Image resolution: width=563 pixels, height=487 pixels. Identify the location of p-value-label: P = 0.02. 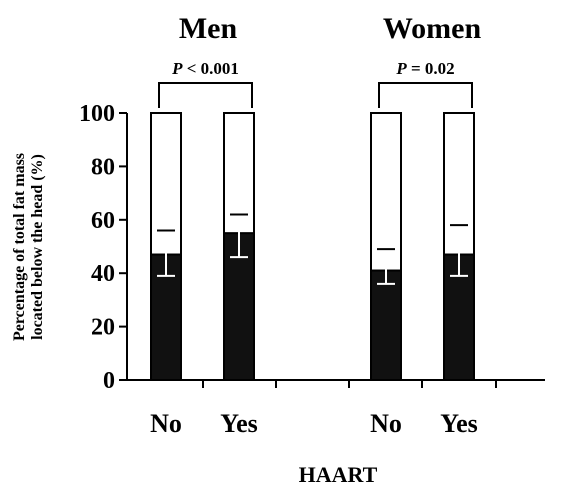
(424, 68).